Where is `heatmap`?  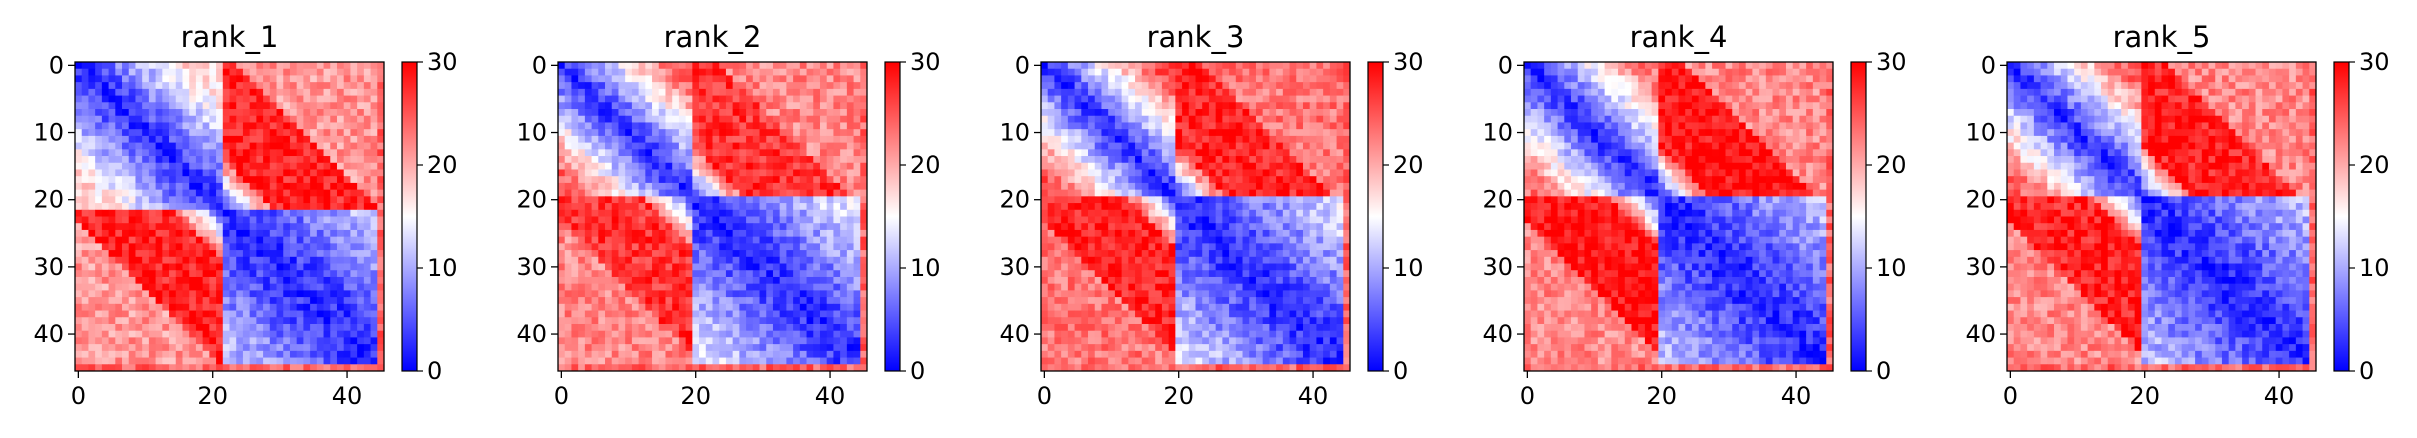 heatmap is located at coordinates (713, 217).